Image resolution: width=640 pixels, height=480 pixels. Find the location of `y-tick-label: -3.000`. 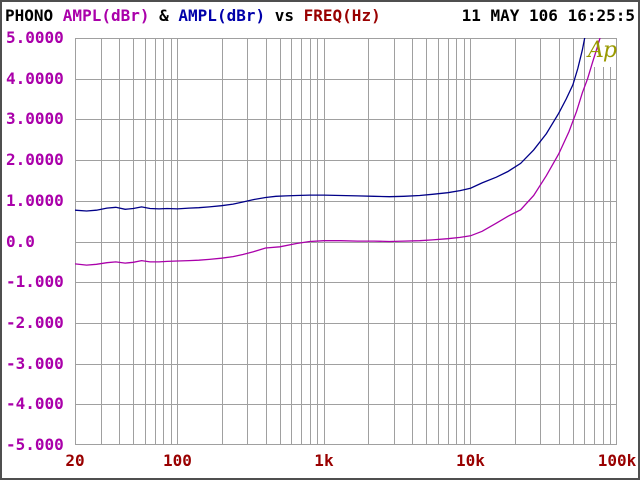

y-tick-label: -3.000 is located at coordinates (35, 363).